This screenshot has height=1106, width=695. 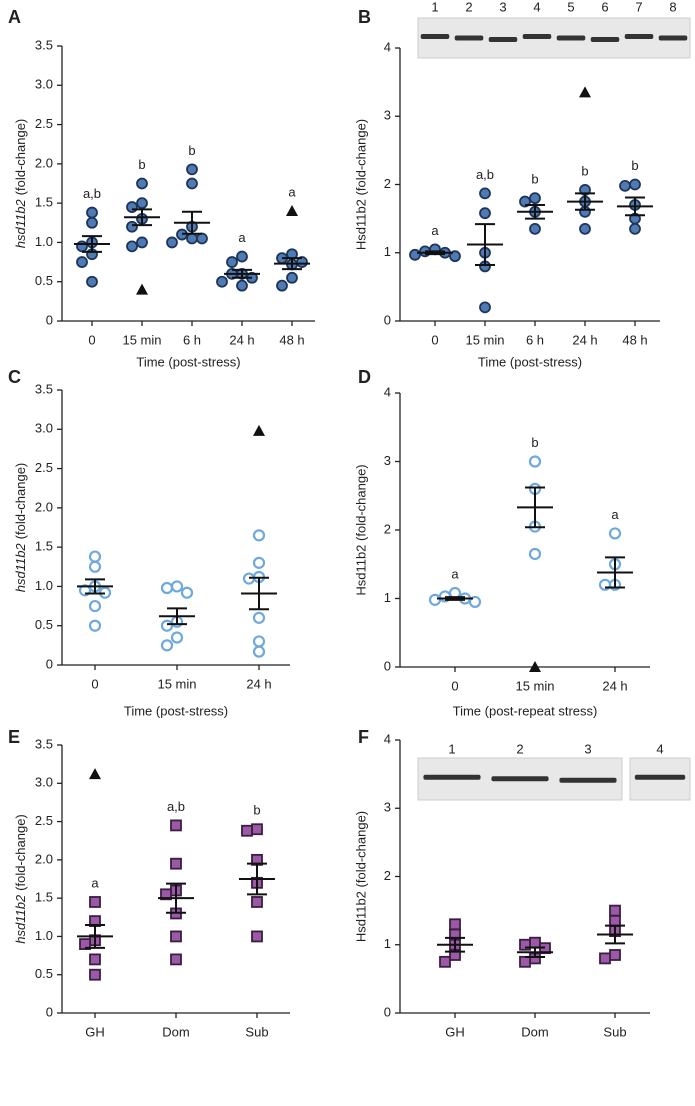 I want to click on y-tick-label: 0.5, so click(x=44, y=280).